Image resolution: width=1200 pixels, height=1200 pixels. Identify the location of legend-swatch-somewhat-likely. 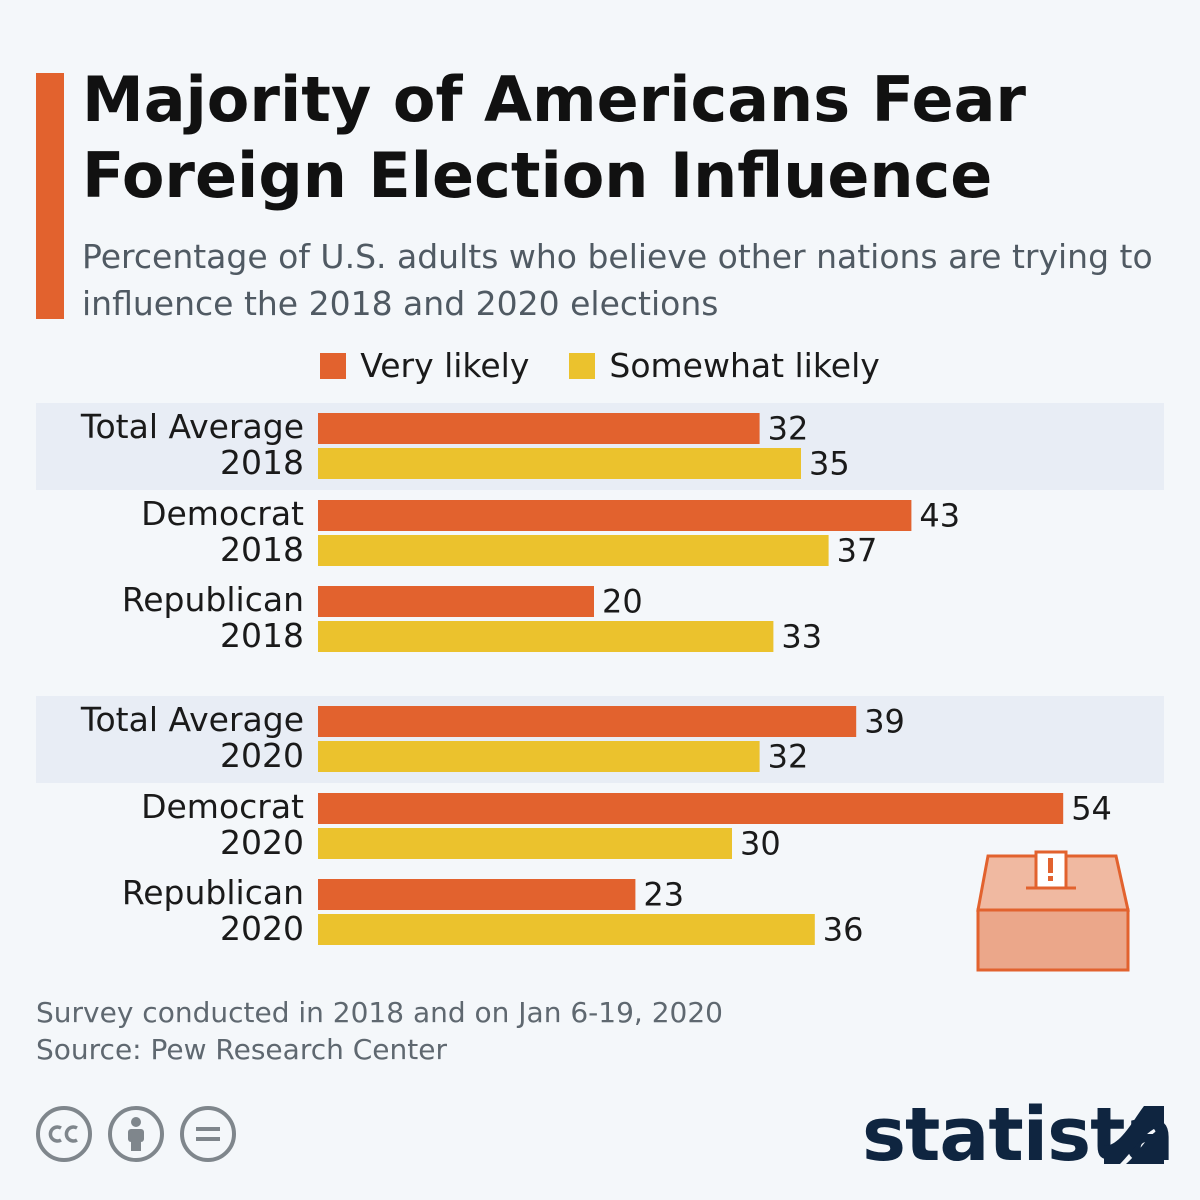
(582, 365).